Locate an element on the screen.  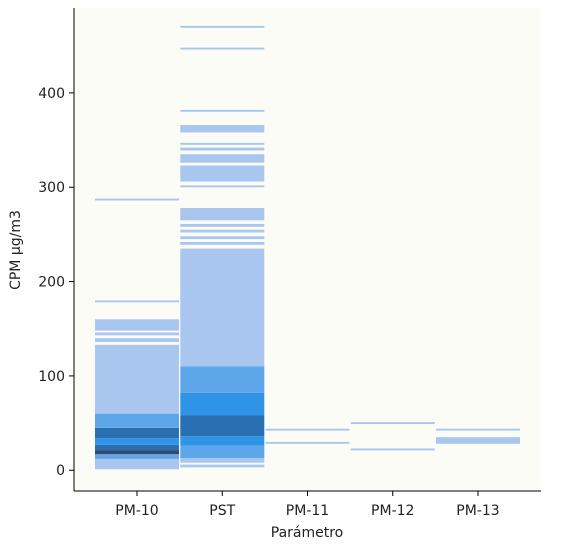
x-tick-label: PM-12 is located at coordinates (392, 511).